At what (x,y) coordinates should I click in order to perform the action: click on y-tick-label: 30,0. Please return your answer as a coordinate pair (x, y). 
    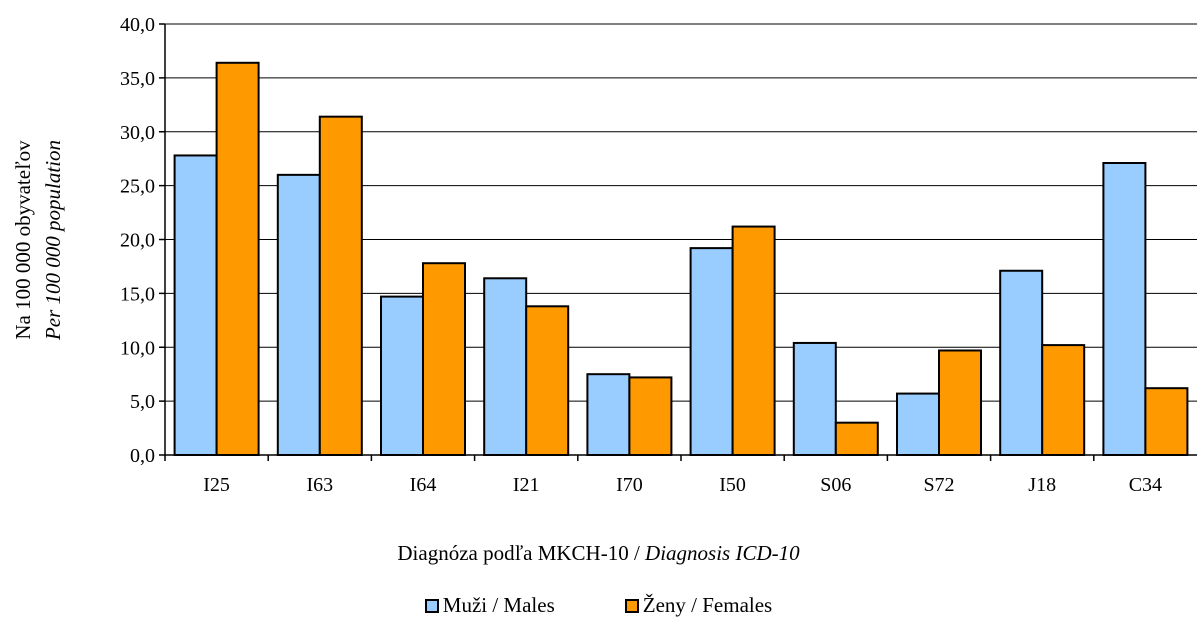
    Looking at the image, I should click on (137, 133).